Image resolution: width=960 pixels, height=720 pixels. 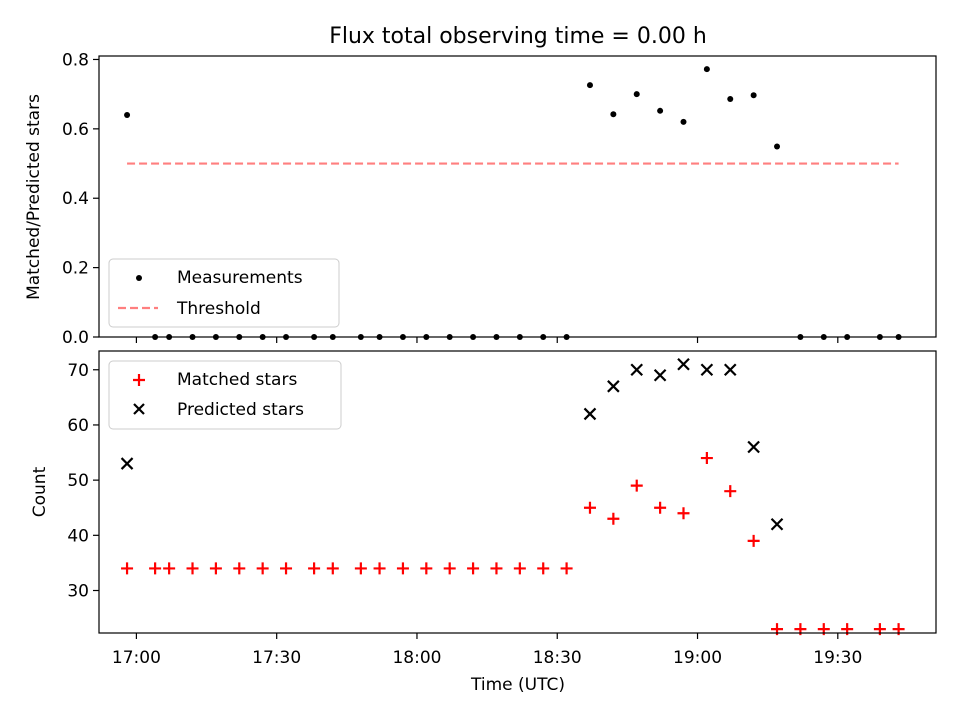 I want to click on x-tick-label: 18:30, so click(x=557, y=658).